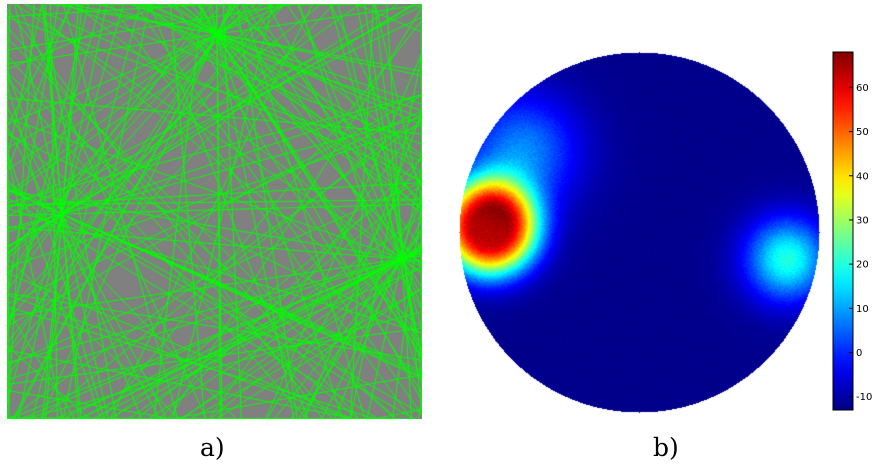 This screenshot has width=873, height=469. I want to click on colorbar-tick-label: 60, so click(862, 88).